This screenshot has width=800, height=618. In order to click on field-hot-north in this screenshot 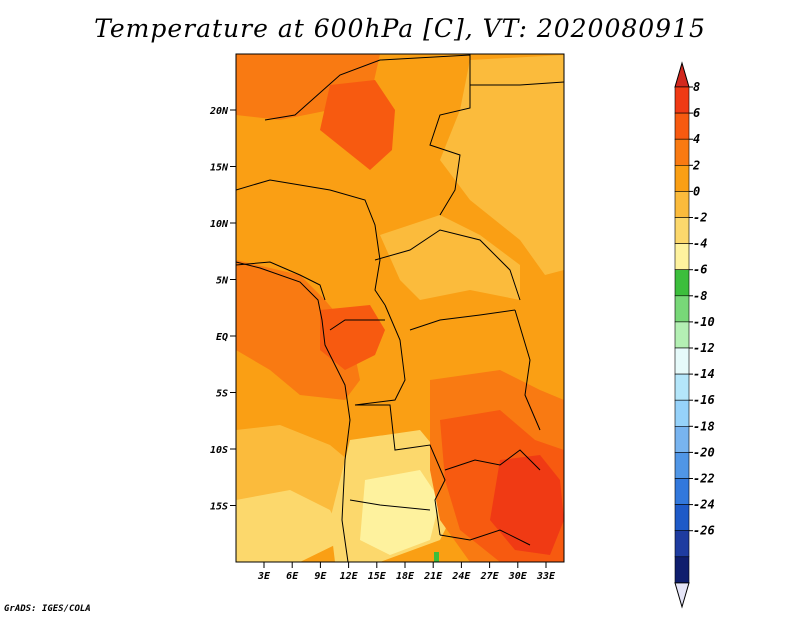, I will do `click(357, 125)`.